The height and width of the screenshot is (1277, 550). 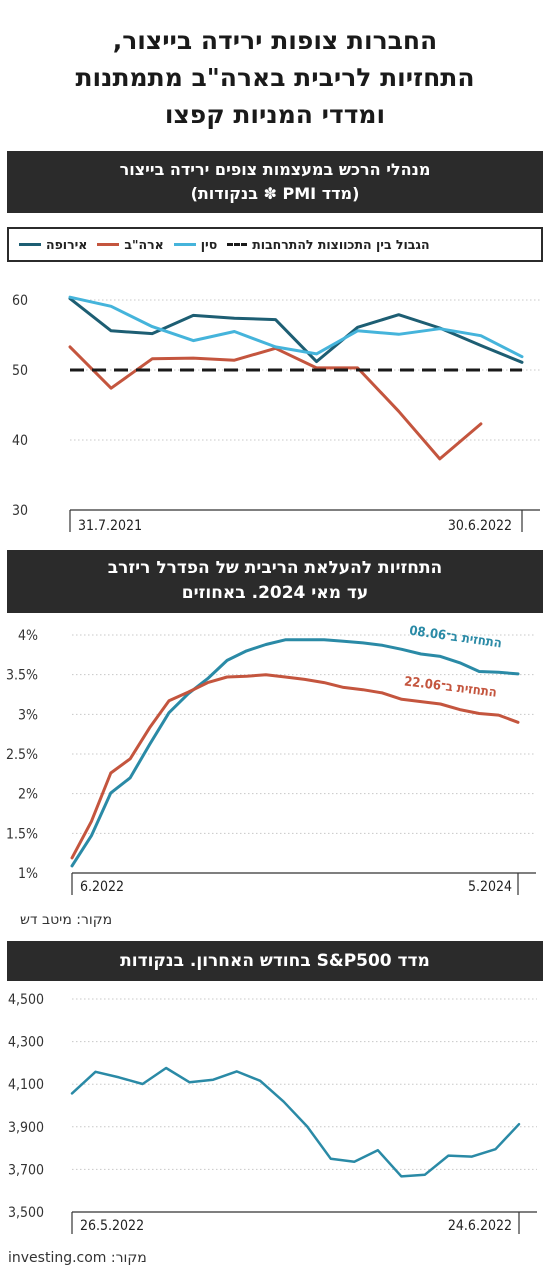 What do you see at coordinates (26, 1128) in the screenshot?
I see `y-tick-label: 3,900` at bounding box center [26, 1128].